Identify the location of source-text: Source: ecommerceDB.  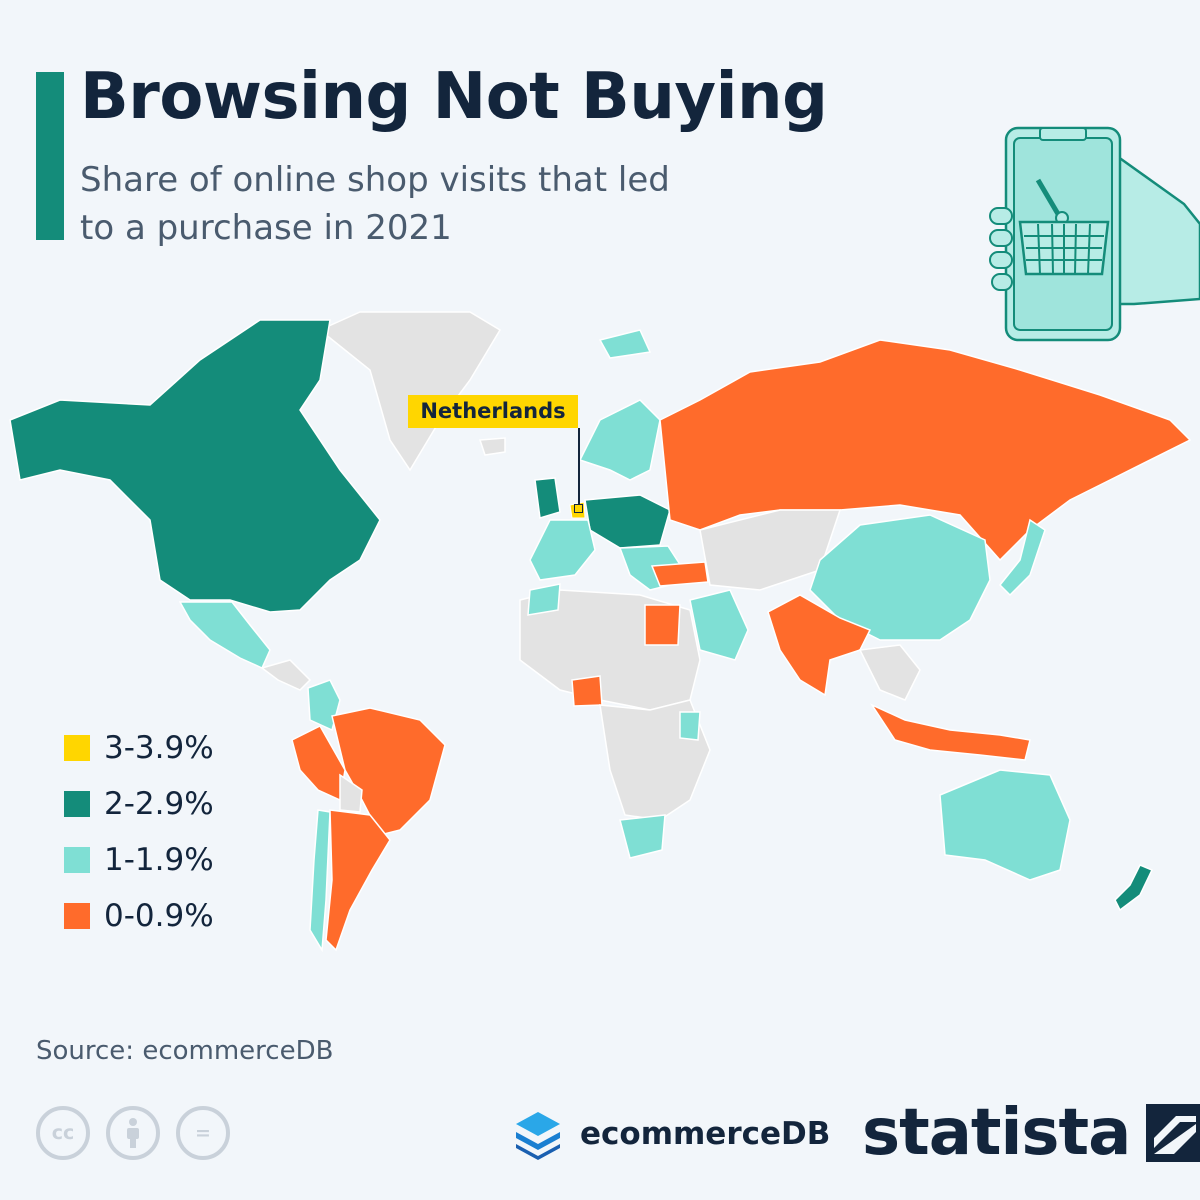
(185, 1051).